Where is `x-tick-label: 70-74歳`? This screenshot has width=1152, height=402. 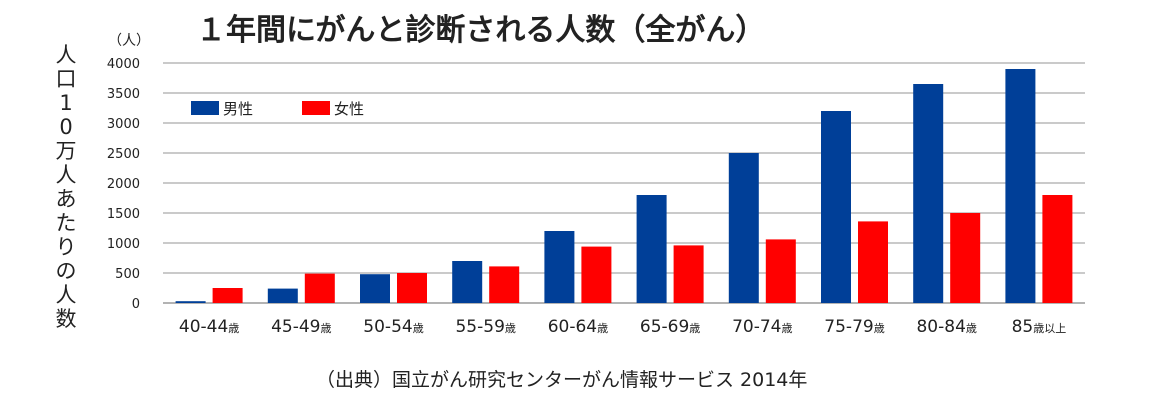 x-tick-label: 70-74歳 is located at coordinates (762, 327).